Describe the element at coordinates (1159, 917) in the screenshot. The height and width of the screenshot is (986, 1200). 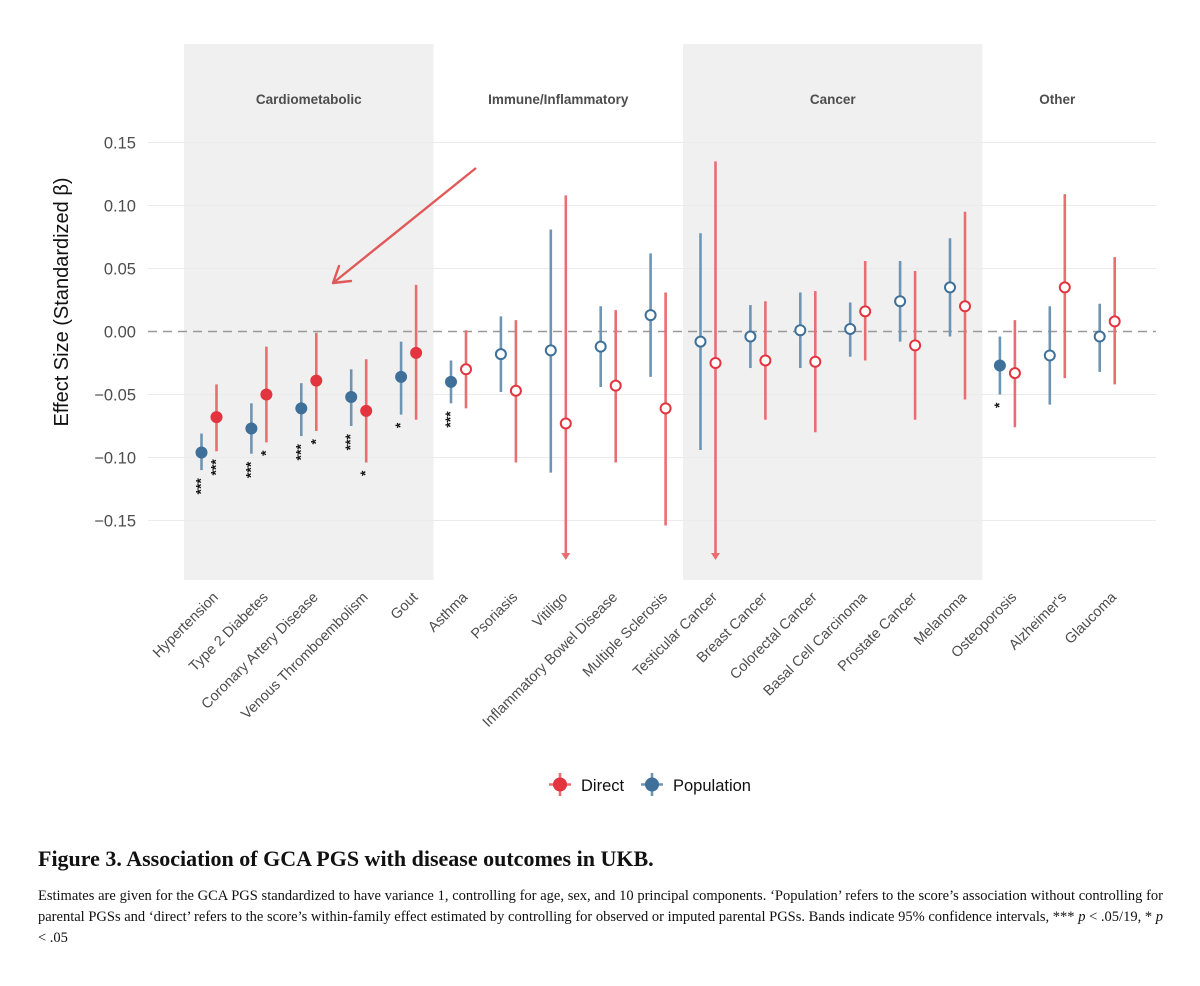
I see `caption-p2: p` at that location.